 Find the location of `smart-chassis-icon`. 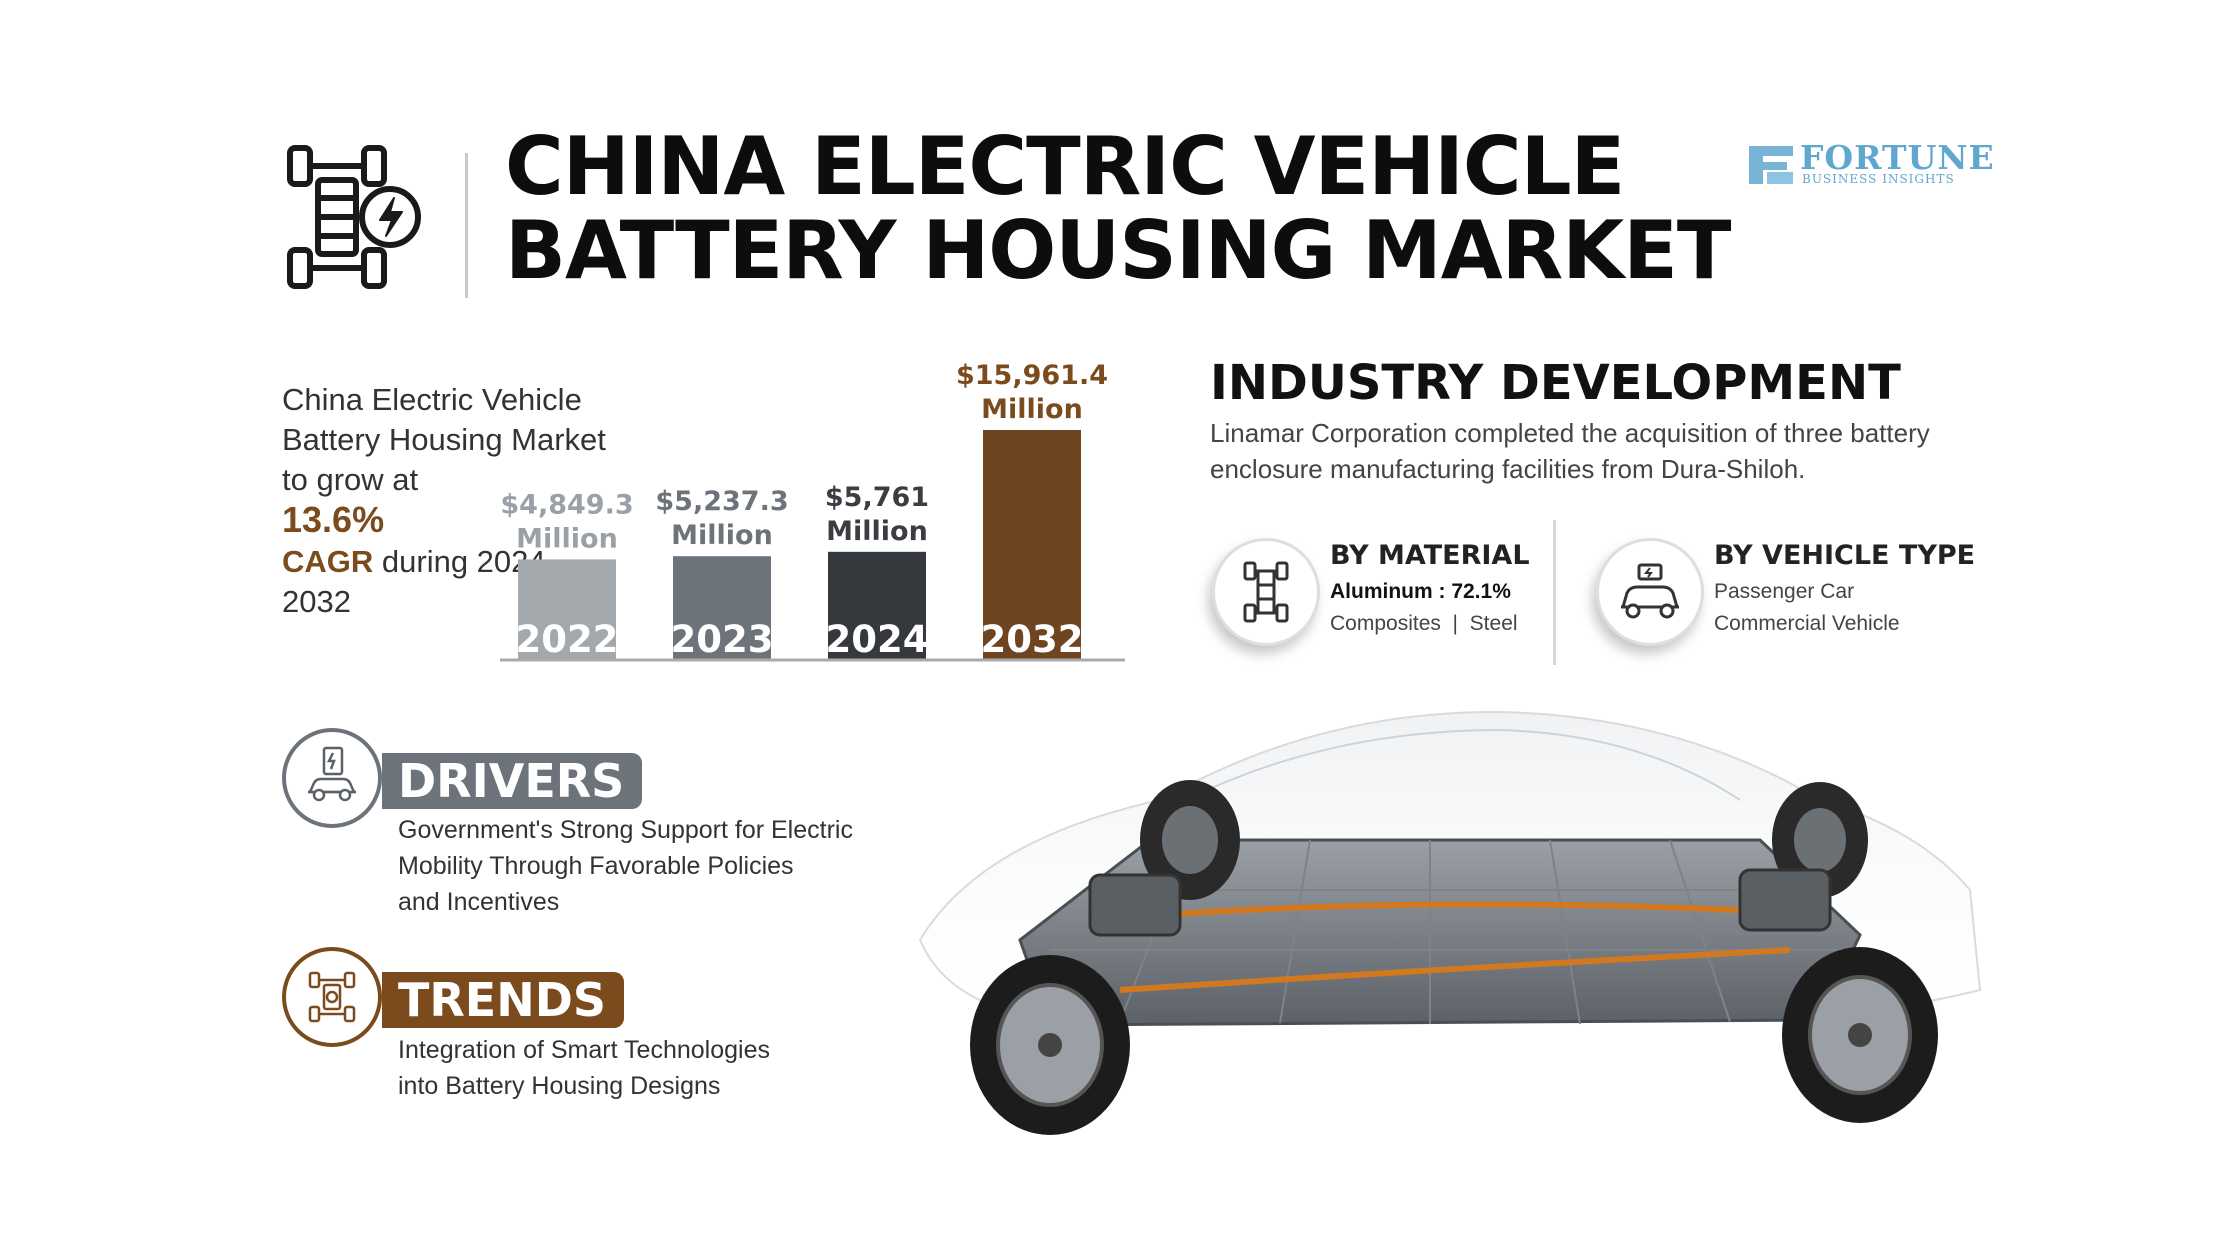

smart-chassis-icon is located at coordinates (332, 997).